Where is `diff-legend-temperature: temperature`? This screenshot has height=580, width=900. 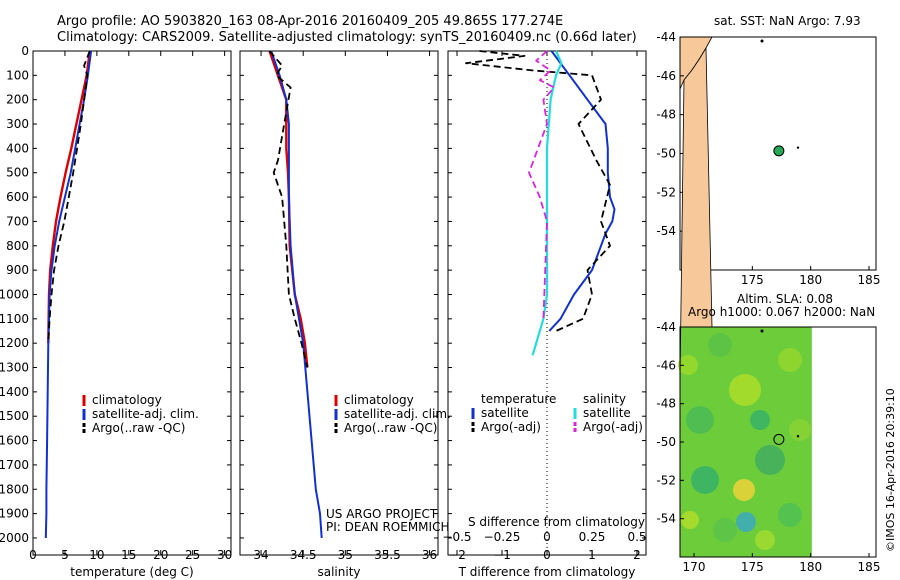 diff-legend-temperature: temperature is located at coordinates (519, 399).